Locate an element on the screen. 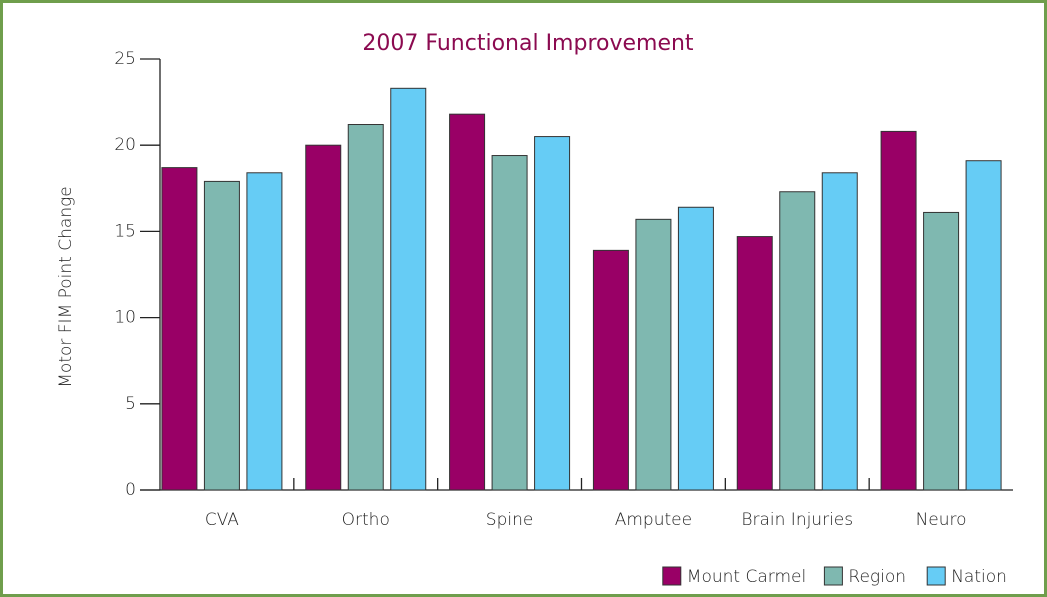 Image resolution: width=1047 pixels, height=597 pixels. y-axis-label: Motor FIM Point Change is located at coordinates (66, 287).